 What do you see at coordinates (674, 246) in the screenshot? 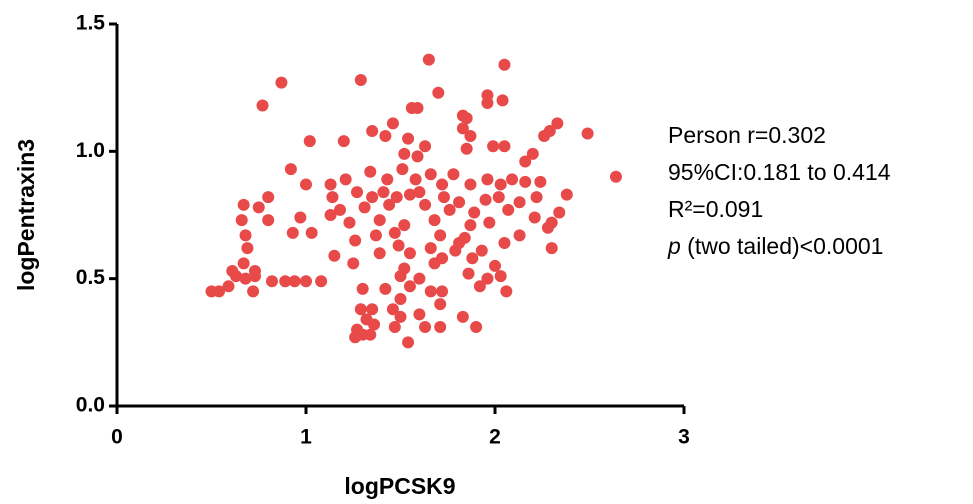
I see `p-symbol: p` at bounding box center [674, 246].